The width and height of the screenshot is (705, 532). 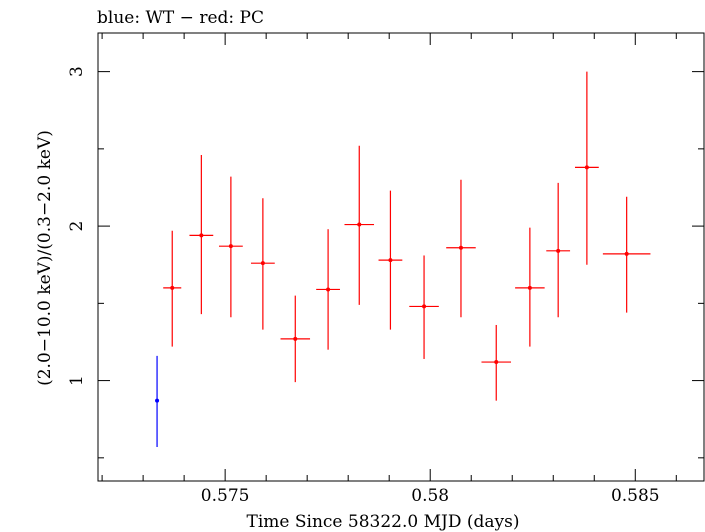 I want to click on series-wt, so click(x=157, y=401).